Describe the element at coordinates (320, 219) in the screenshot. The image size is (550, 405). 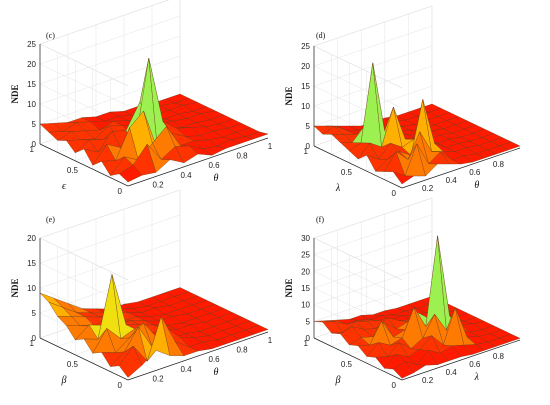
I see `panel-label: (f)` at that location.